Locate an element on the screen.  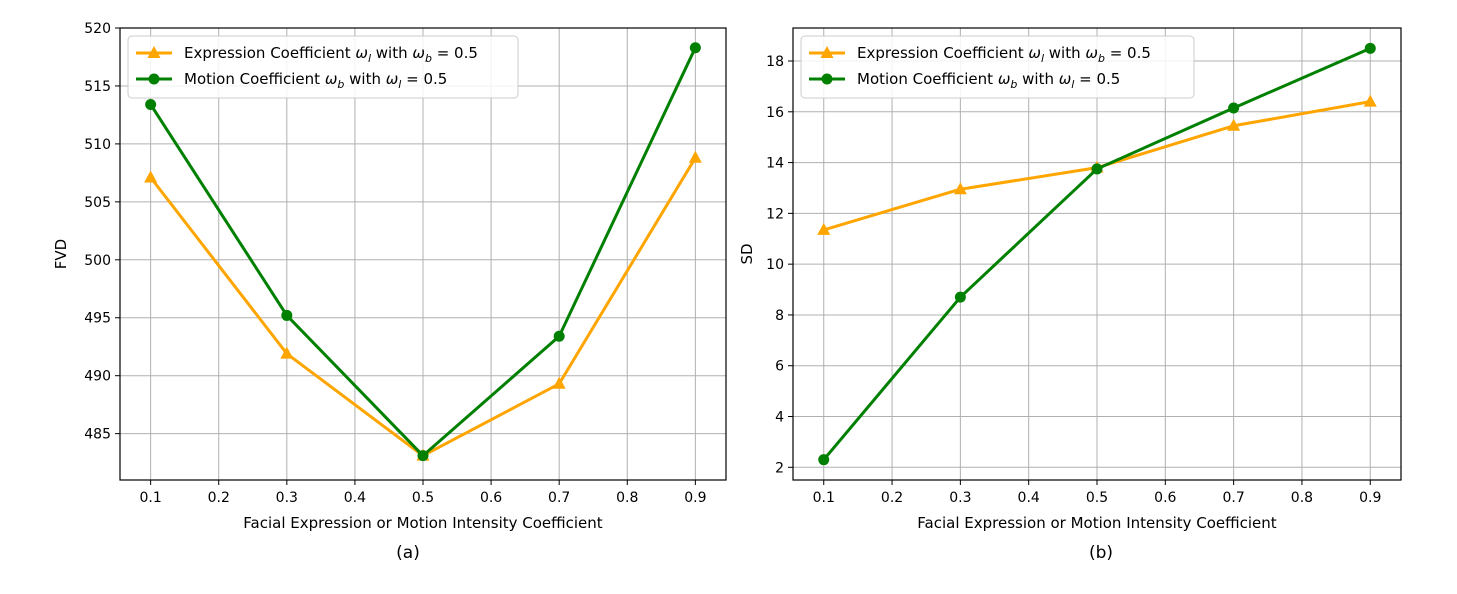
y-axis-label: SD is located at coordinates (747, 253).